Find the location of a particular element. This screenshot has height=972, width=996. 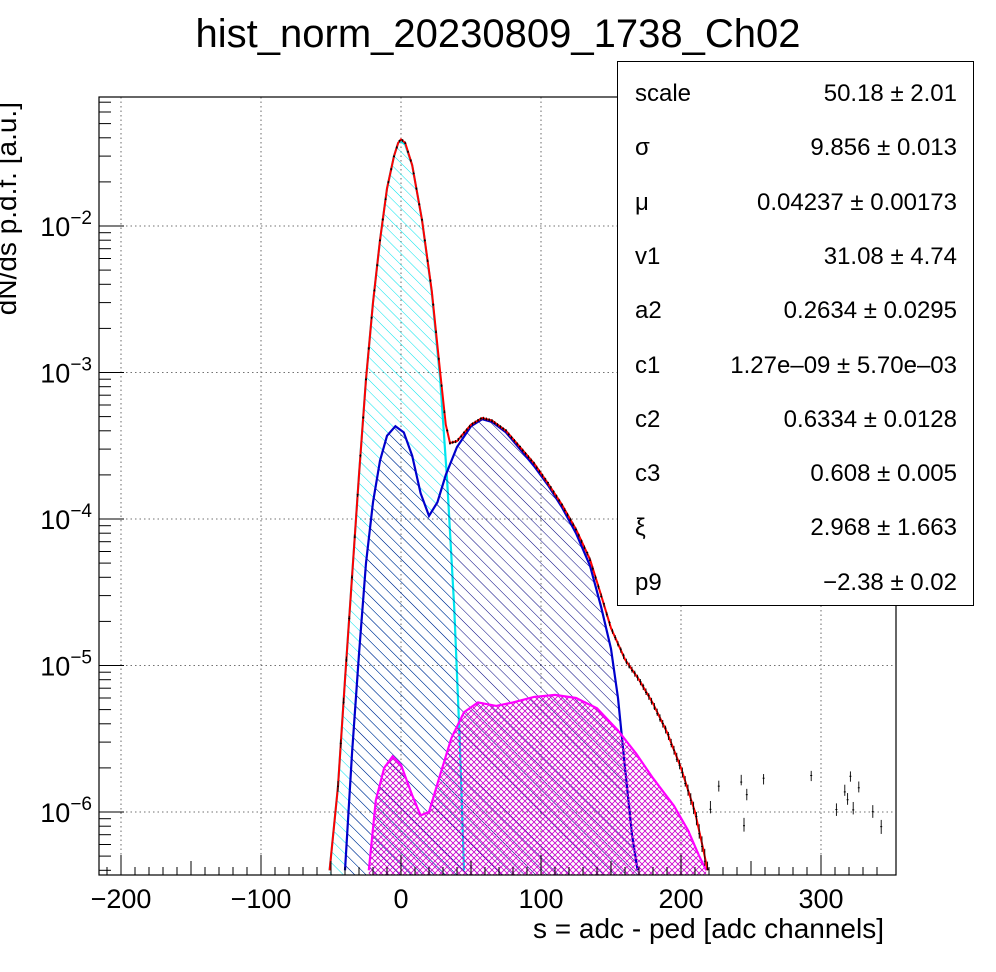

stat-name: p9 is located at coordinates (648, 582).